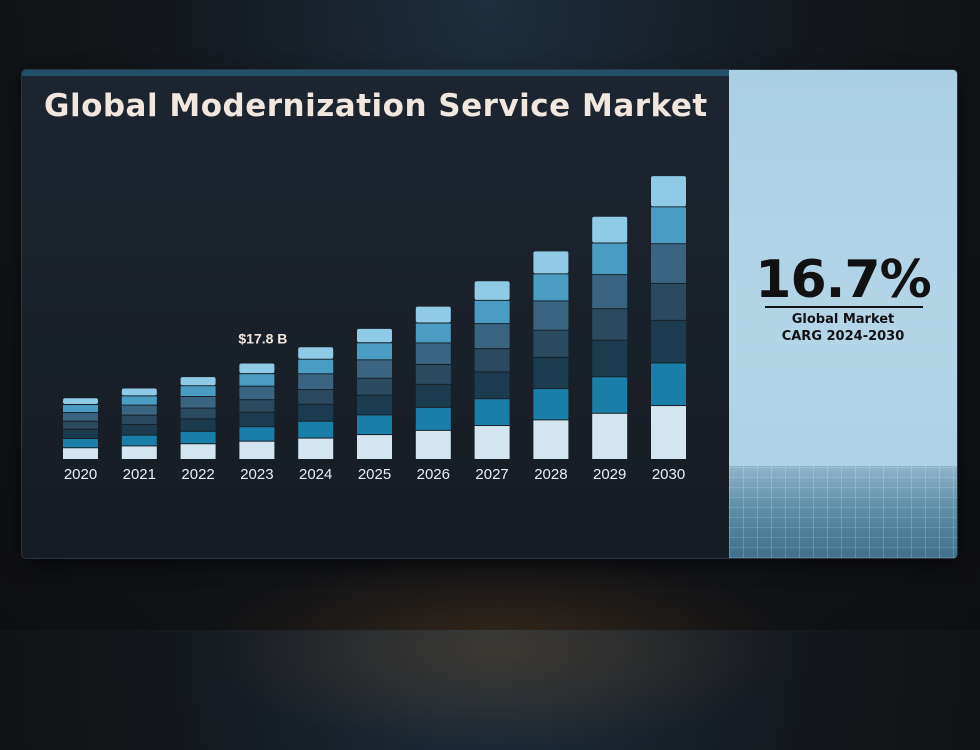 The width and height of the screenshot is (980, 750). I want to click on bar-2025, so click(374, 393).